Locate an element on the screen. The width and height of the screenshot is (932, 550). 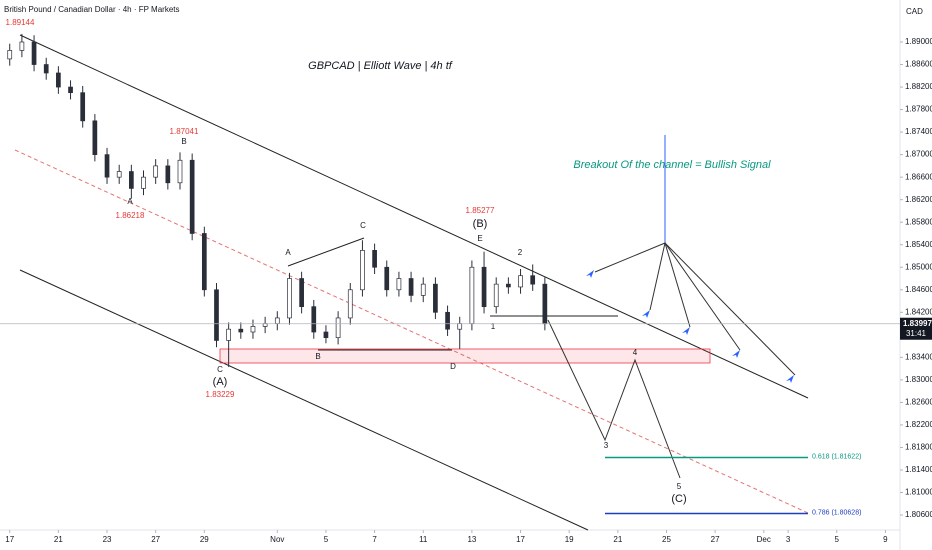
y-tick-label: 1.81800 is located at coordinates (918, 447).